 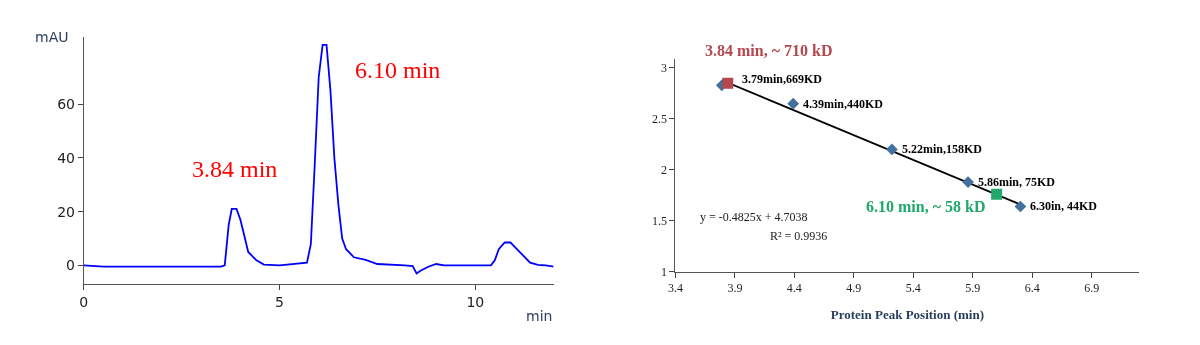 I want to click on annotation: R² = 0.9936, so click(x=799, y=236).